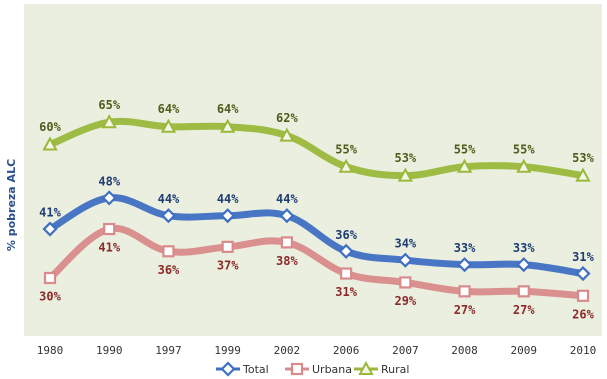  I want to click on marker-total-2006, so click(346, 251).